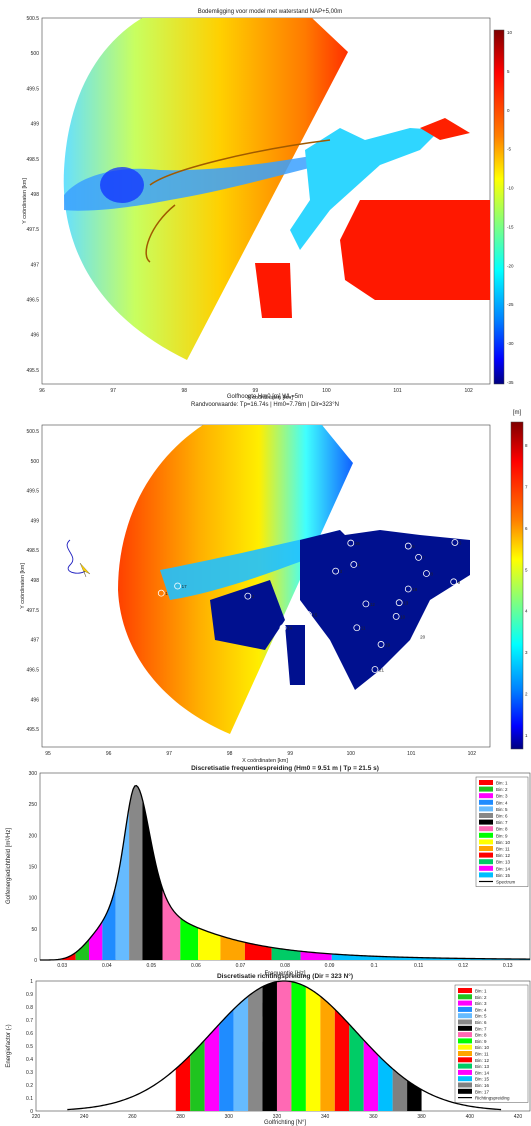  What do you see at coordinates (359, 565) in the screenshot?
I see `output-point-label: 4` at bounding box center [359, 565].